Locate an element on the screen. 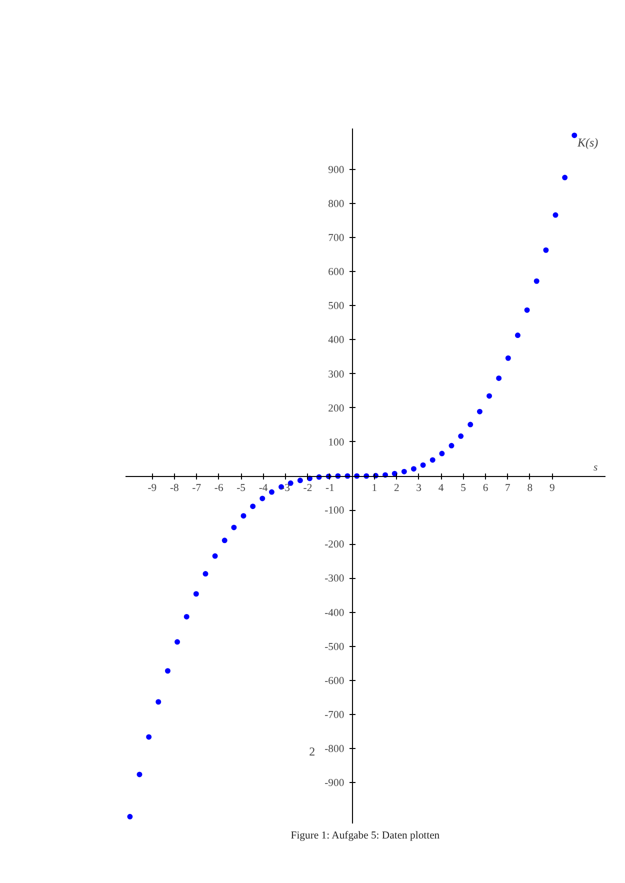 The image size is (625, 883). x-tick-label: 2 is located at coordinates (397, 488).